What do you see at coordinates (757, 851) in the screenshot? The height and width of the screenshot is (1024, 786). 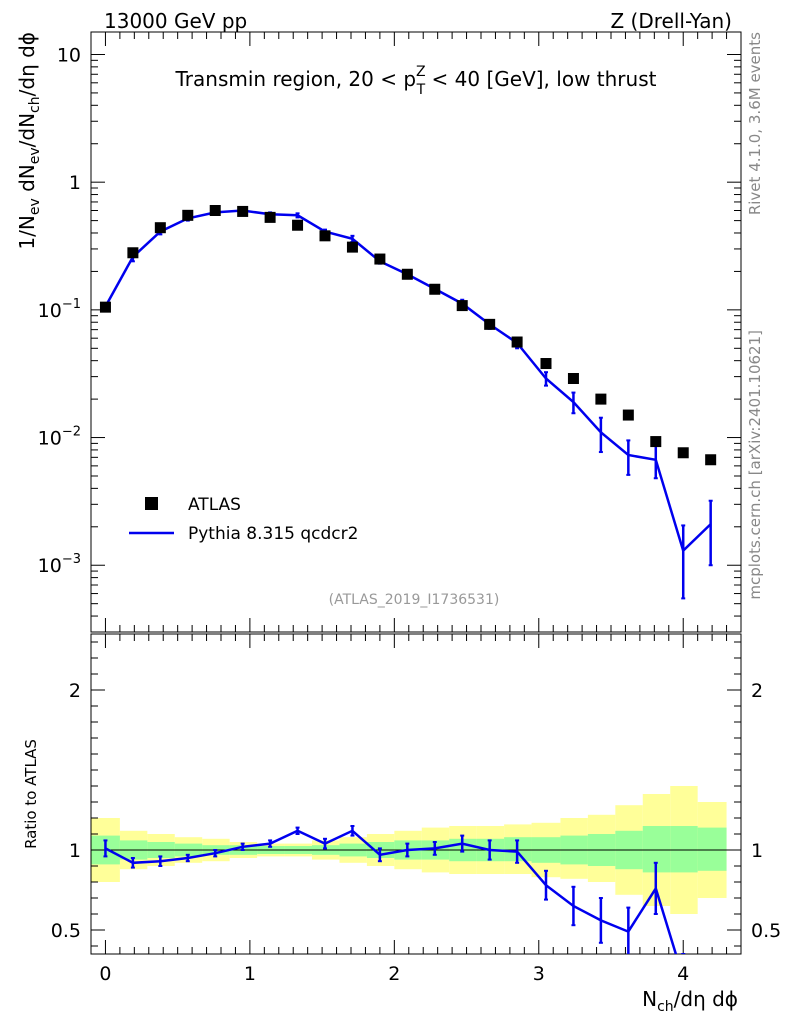 I see `ratio-y-tick-label-right: 1` at bounding box center [757, 851].